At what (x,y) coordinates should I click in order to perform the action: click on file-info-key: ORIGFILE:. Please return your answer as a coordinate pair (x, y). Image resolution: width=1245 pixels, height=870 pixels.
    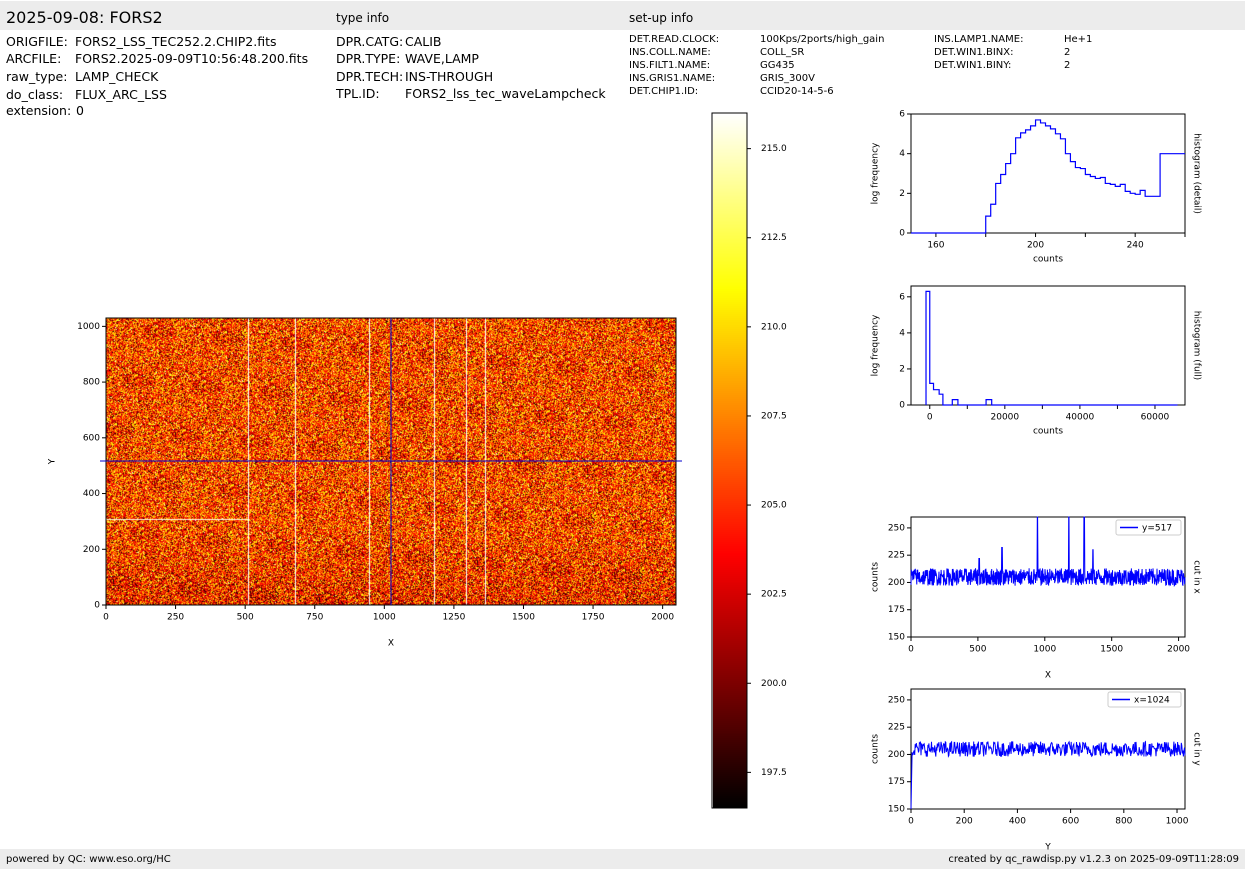
    Looking at the image, I should click on (37, 41).